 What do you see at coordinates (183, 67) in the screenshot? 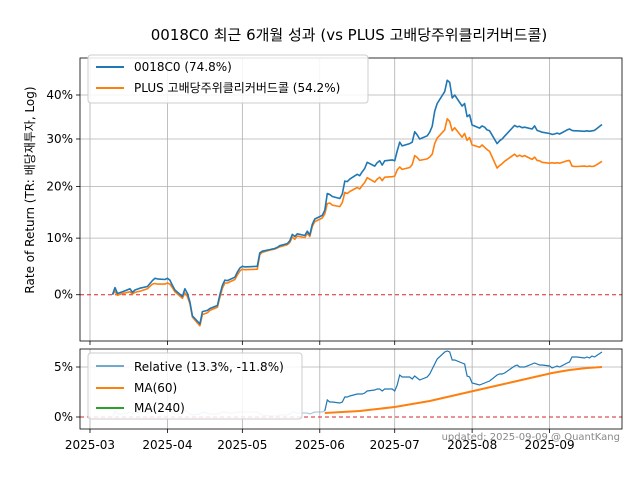
I see `legend-label-series-1: 0018C0 (74.8%)` at bounding box center [183, 67].